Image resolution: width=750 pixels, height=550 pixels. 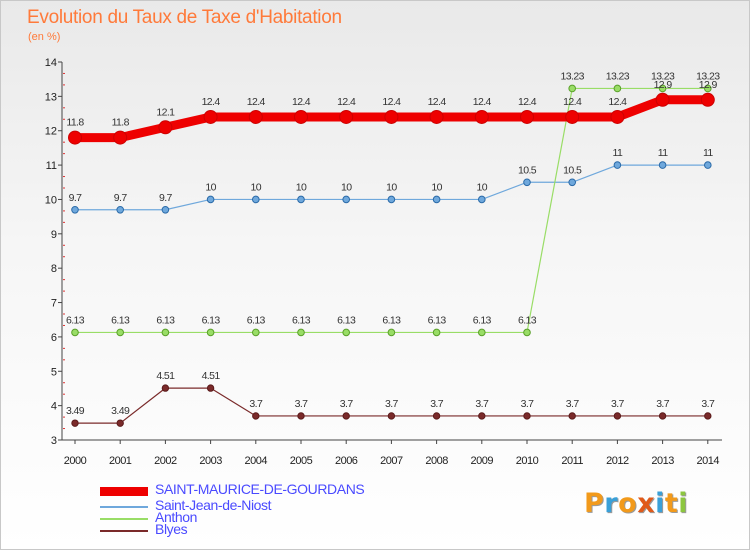 I want to click on y-tick-label: 11, so click(x=51, y=166).